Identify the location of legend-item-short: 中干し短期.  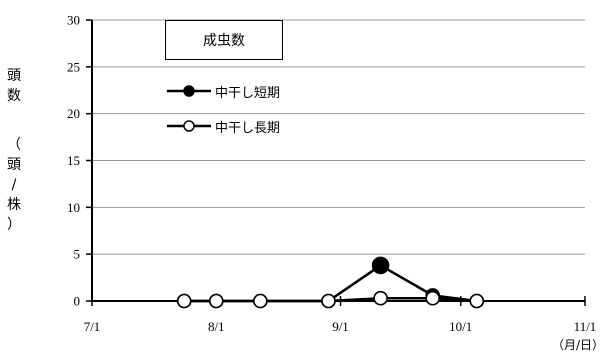
(226, 91).